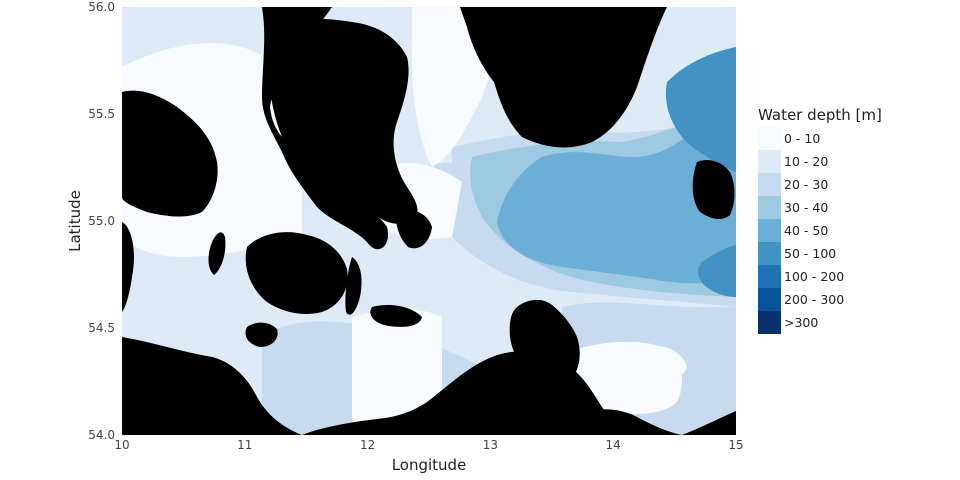 Image resolution: width=960 pixels, height=480 pixels. Describe the element at coordinates (490, 445) in the screenshot. I see `x-tick-label: 13` at that location.